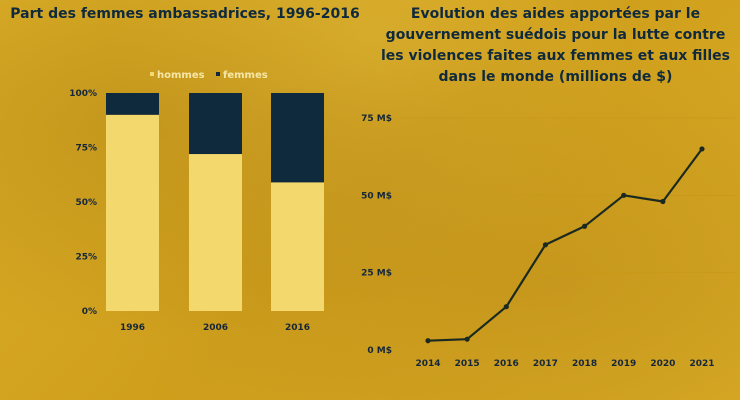 The height and width of the screenshot is (400, 740). What do you see at coordinates (215, 124) in the screenshot?
I see `bar-femmes-2006` at bounding box center [215, 124].